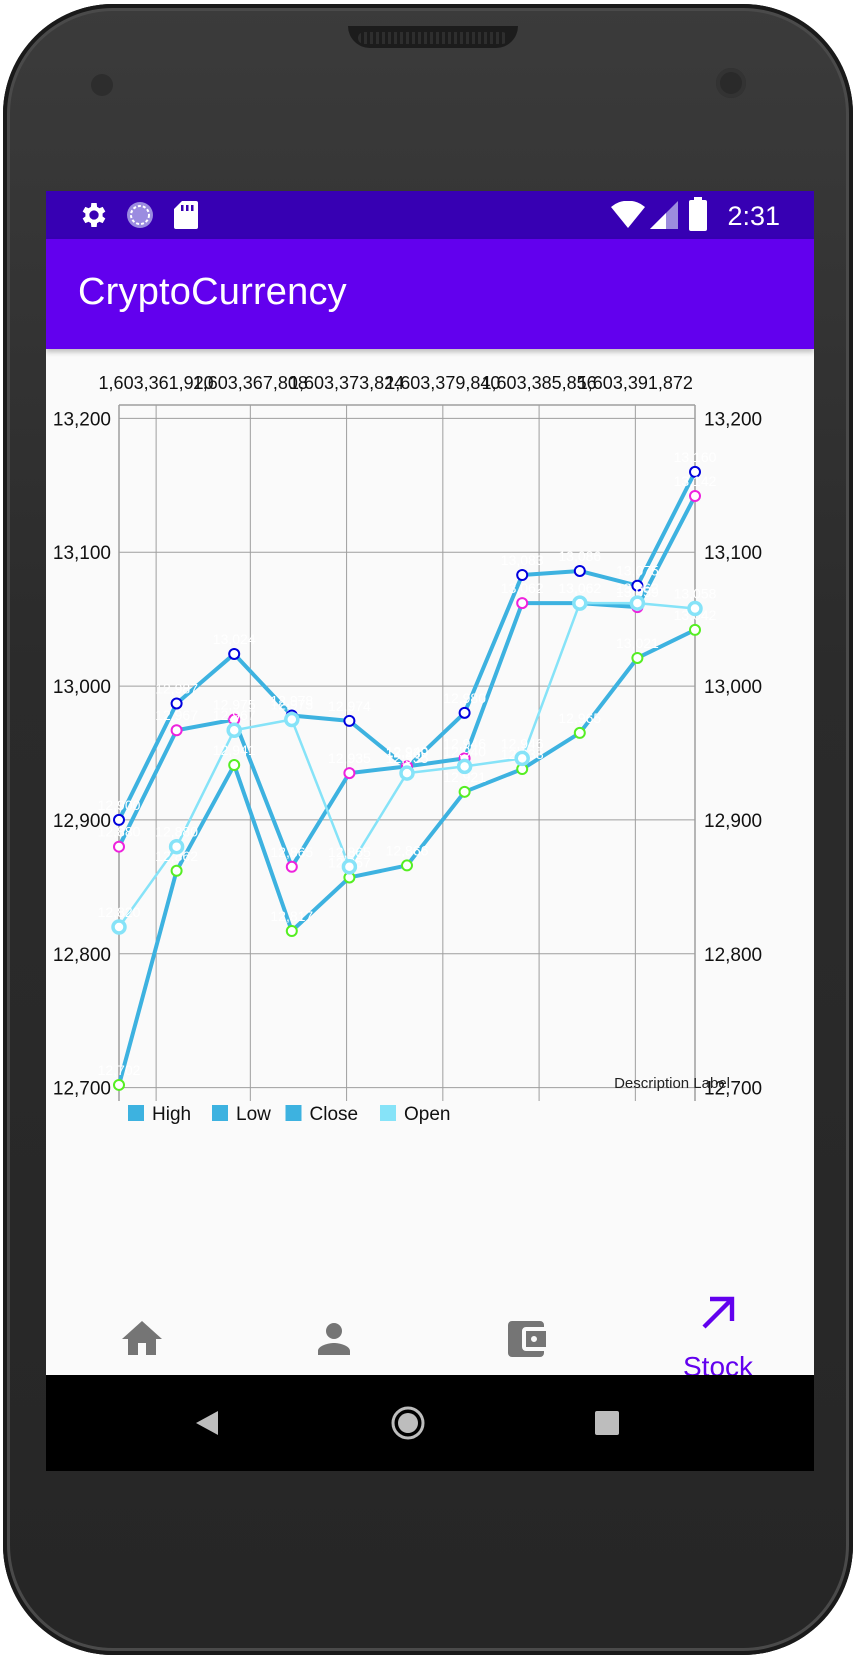  Describe the element at coordinates (695, 457) in the screenshot. I see `data-label-high: 13,160` at that location.